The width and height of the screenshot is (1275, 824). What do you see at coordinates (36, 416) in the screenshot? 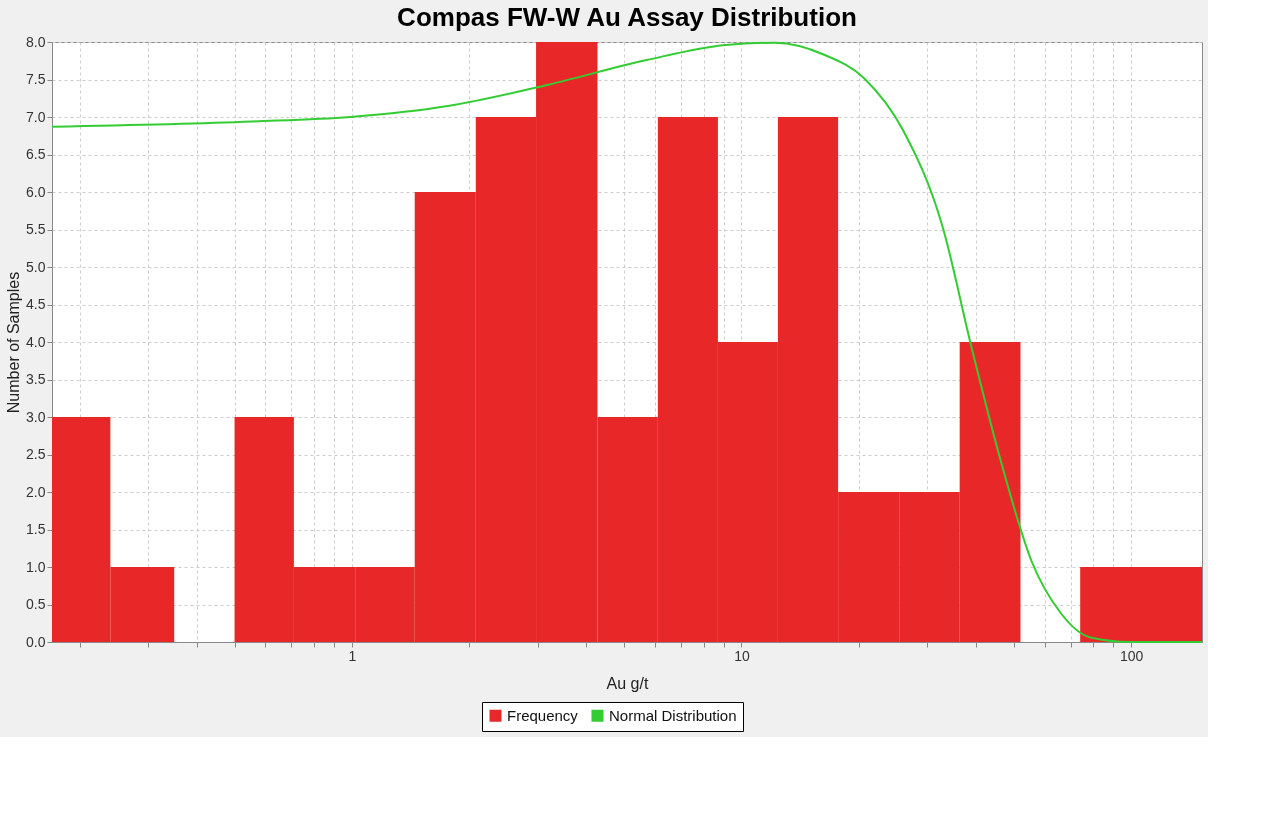
I see `y-tick-label: 3.0` at bounding box center [36, 416].